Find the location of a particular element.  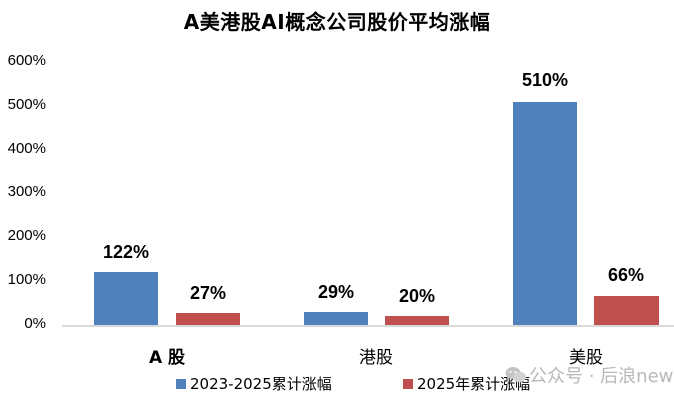

legend: 2023-2025累计涨幅 2025年累计涨幅 is located at coordinates (337, 384).